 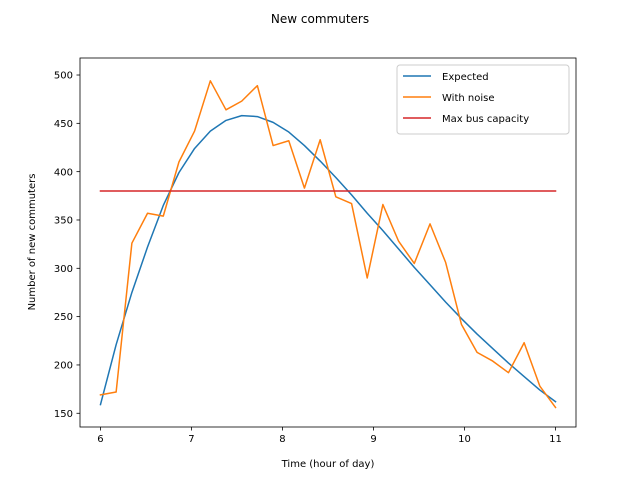 What do you see at coordinates (63, 124) in the screenshot?
I see `y-tick-label: 450` at bounding box center [63, 124].